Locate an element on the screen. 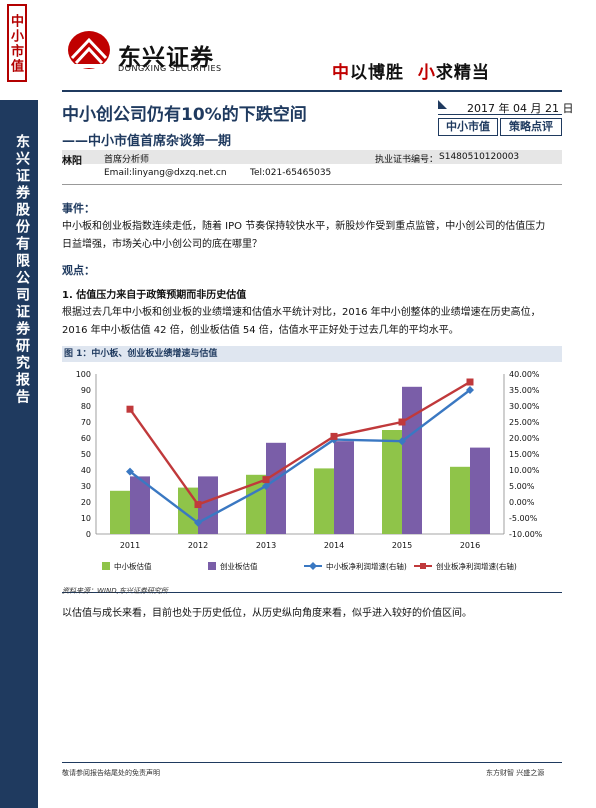  y-tick-label: 80 is located at coordinates (86, 406).